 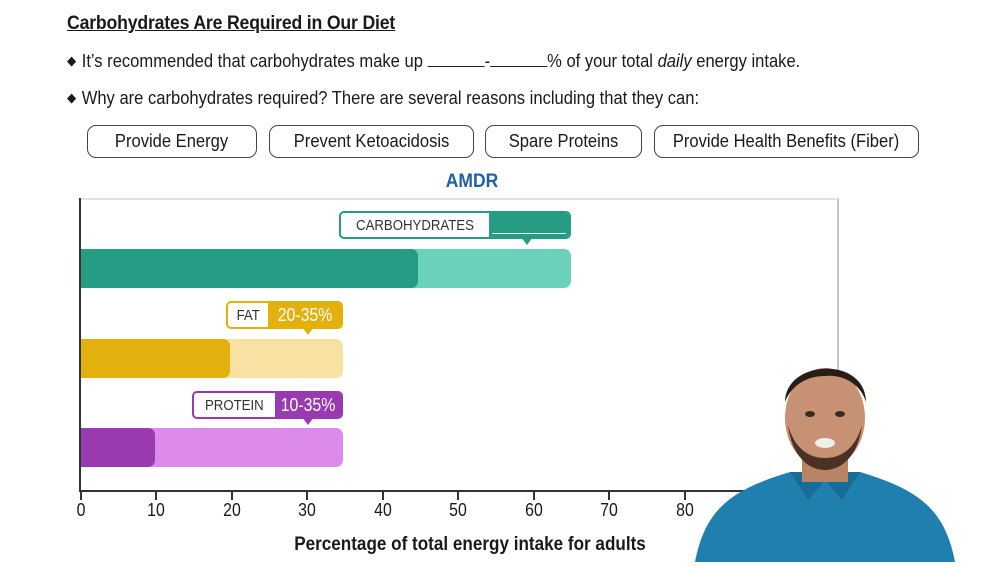 I want to click on y-axis, so click(x=80, y=345).